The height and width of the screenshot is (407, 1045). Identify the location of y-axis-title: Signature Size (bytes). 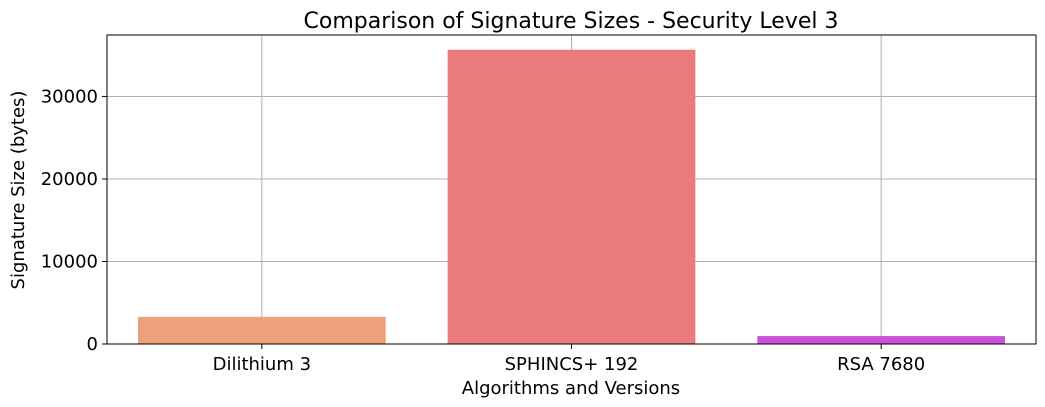
(18, 190).